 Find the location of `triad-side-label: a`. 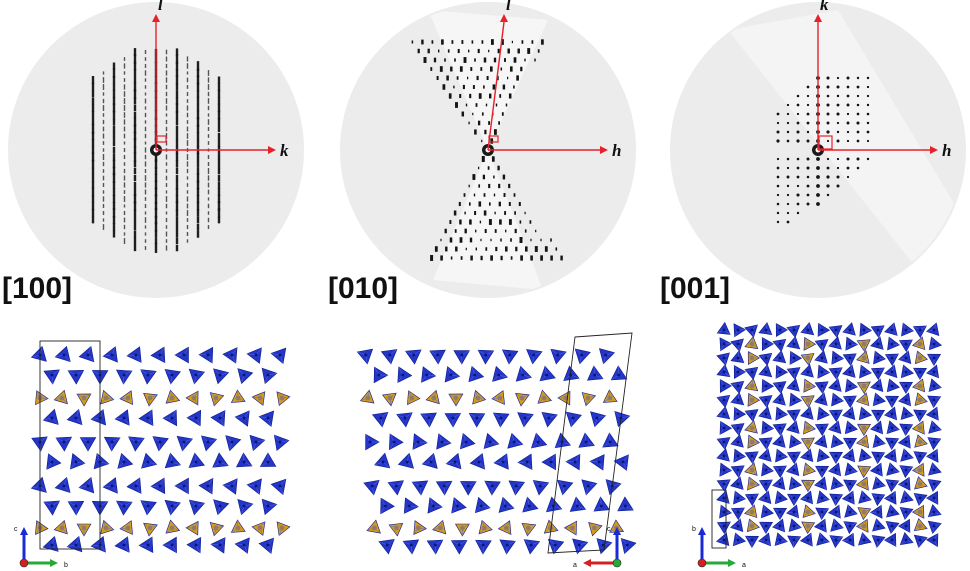

triad-side-label: a is located at coordinates (575, 565).